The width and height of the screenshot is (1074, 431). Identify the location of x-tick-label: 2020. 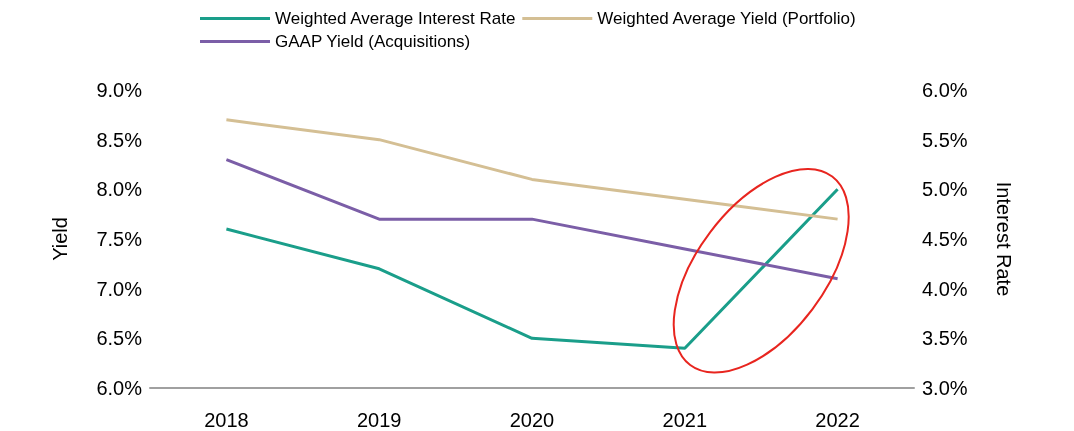
(532, 420).